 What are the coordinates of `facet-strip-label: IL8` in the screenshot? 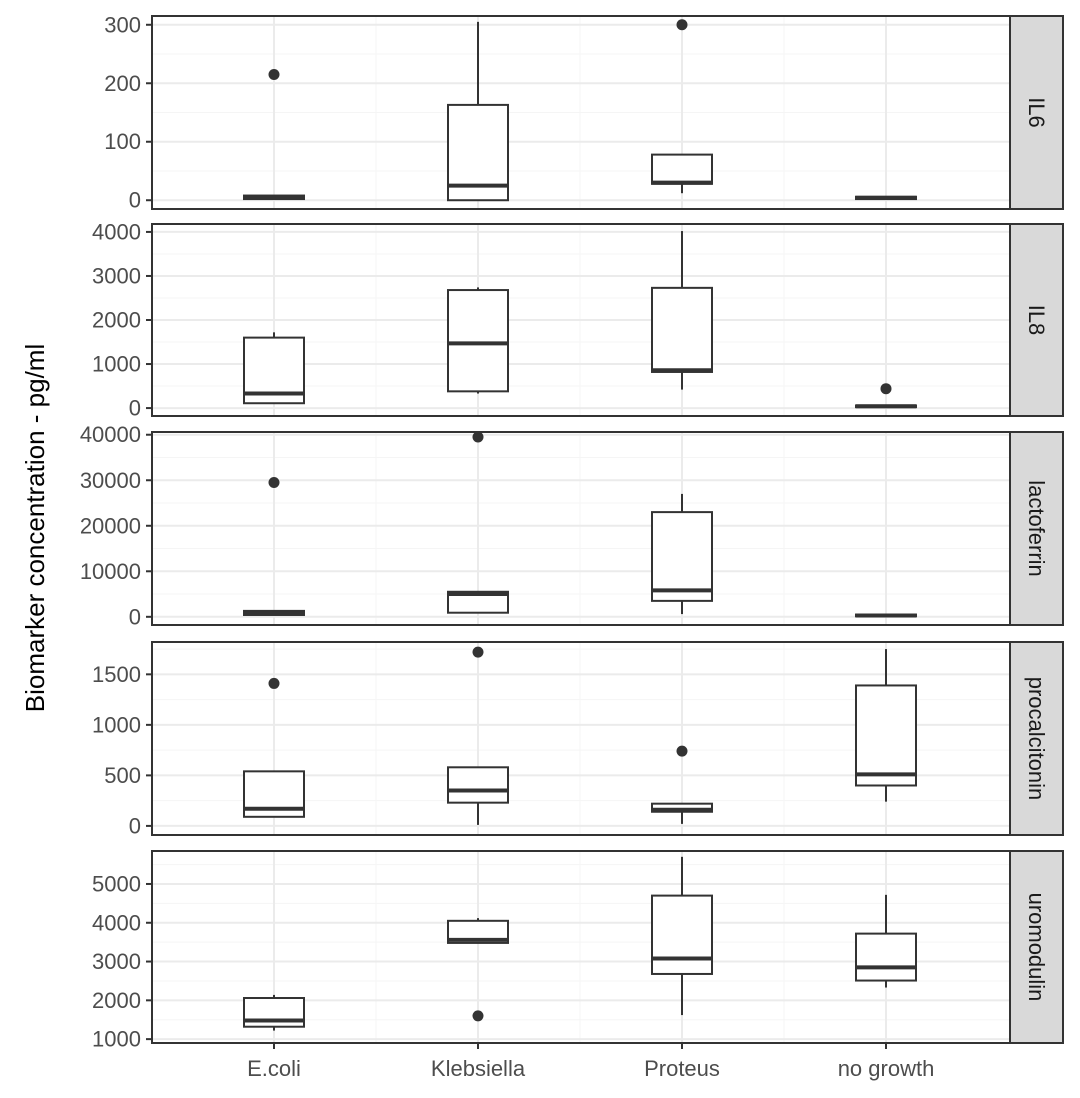 It's located at (1036, 320).